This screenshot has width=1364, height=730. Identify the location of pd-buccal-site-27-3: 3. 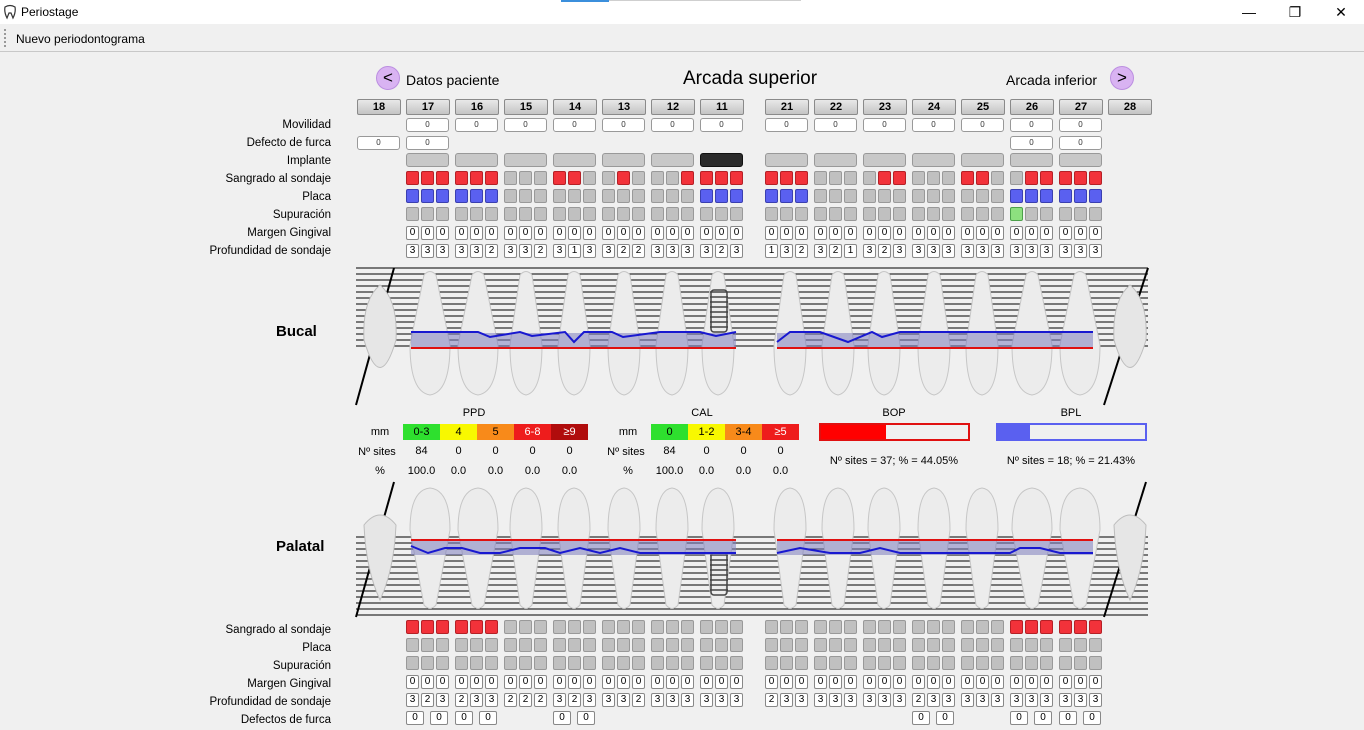
(1095, 251).